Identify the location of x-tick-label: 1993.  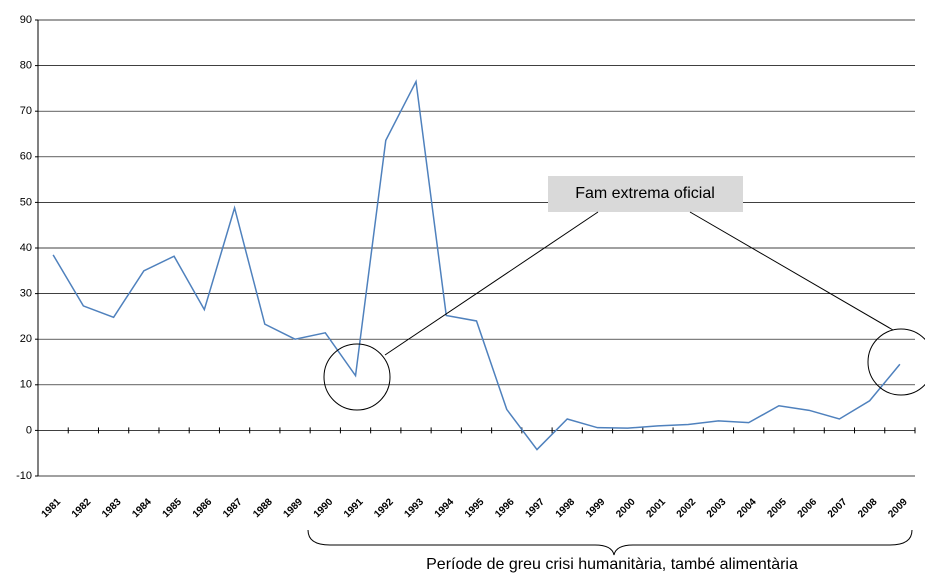
(414, 508).